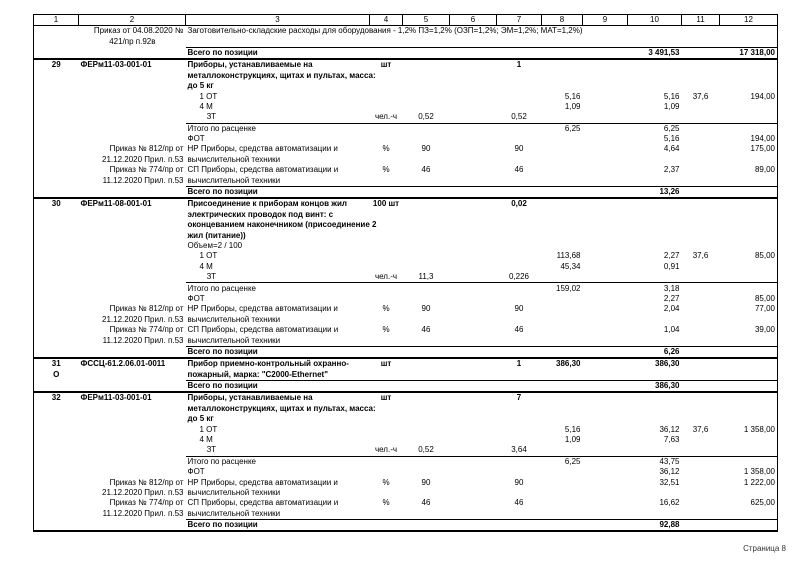  I want to click on table-cell: ФОТ, so click(196, 472).